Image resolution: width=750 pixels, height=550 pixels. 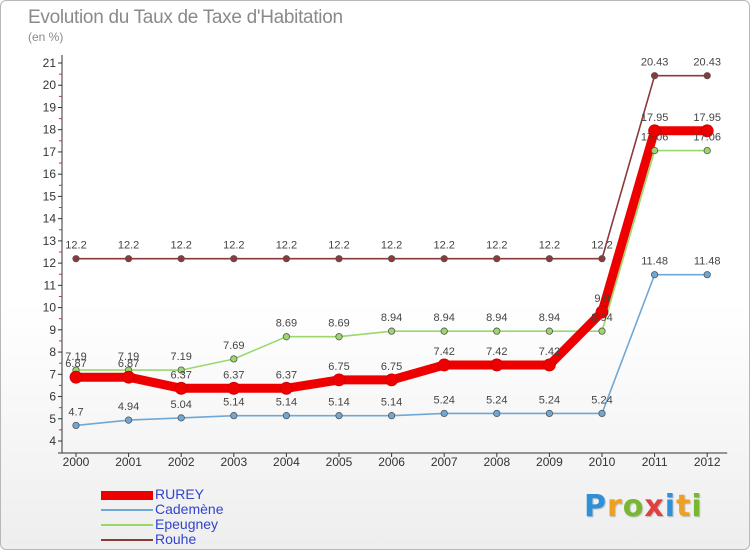 I want to click on legend-label: RUREY, so click(x=180, y=494).